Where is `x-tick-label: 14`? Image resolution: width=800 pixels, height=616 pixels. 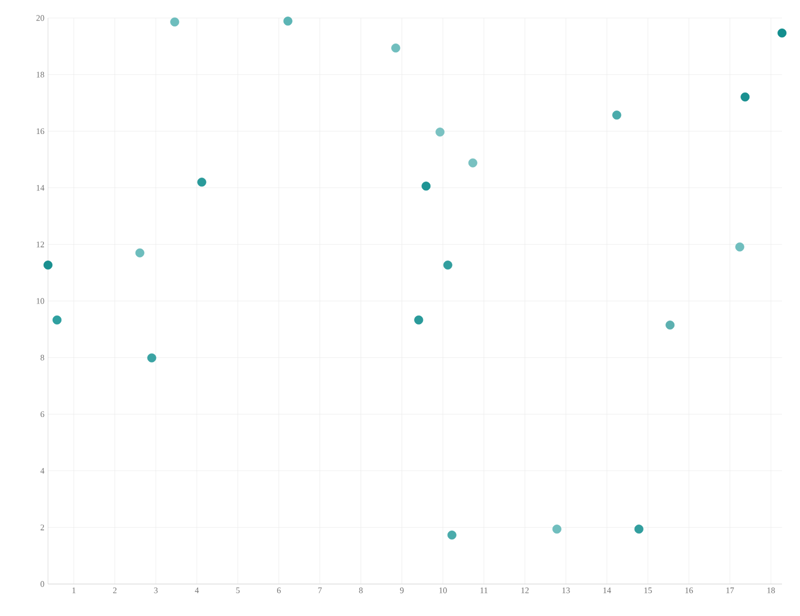
x-tick-label: 14 is located at coordinates (607, 591).